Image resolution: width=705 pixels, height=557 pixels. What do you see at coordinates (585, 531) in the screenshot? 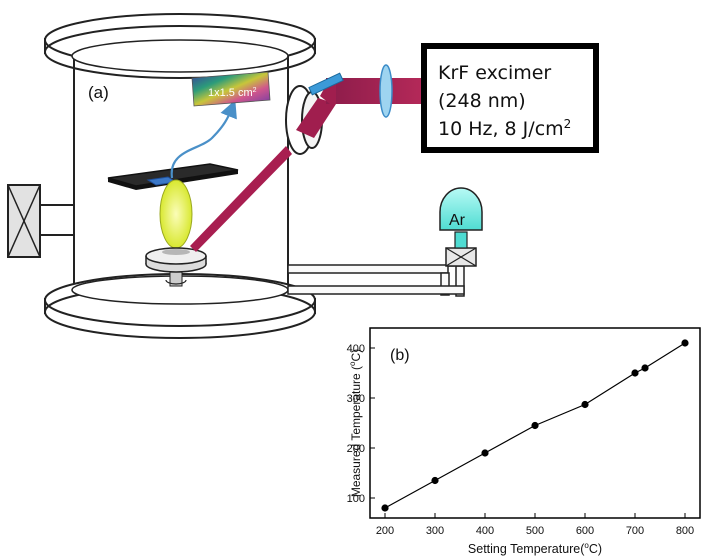
I see `x-tick-label: 600` at bounding box center [585, 531].